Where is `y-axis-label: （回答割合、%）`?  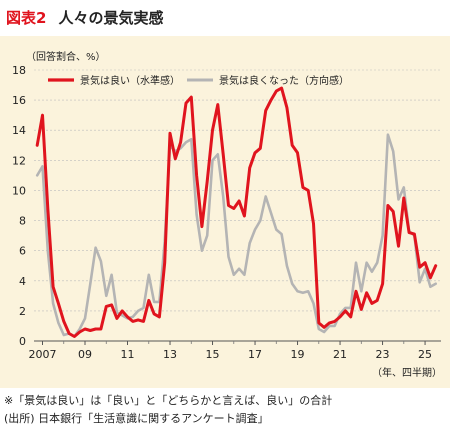 y-axis-label: （回答割合、%） is located at coordinates (66, 56).